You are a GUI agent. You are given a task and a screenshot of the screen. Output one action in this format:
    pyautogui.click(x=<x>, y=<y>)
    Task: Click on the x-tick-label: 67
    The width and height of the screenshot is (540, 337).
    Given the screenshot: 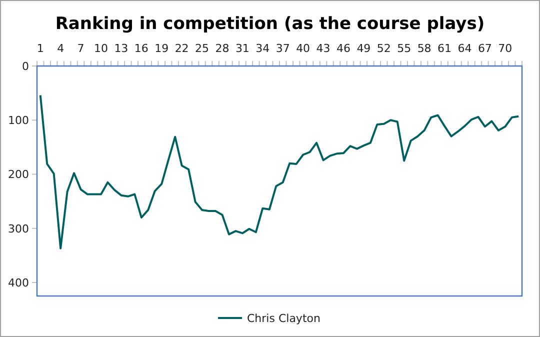 What is the action you would take?
    pyautogui.click(x=485, y=48)
    